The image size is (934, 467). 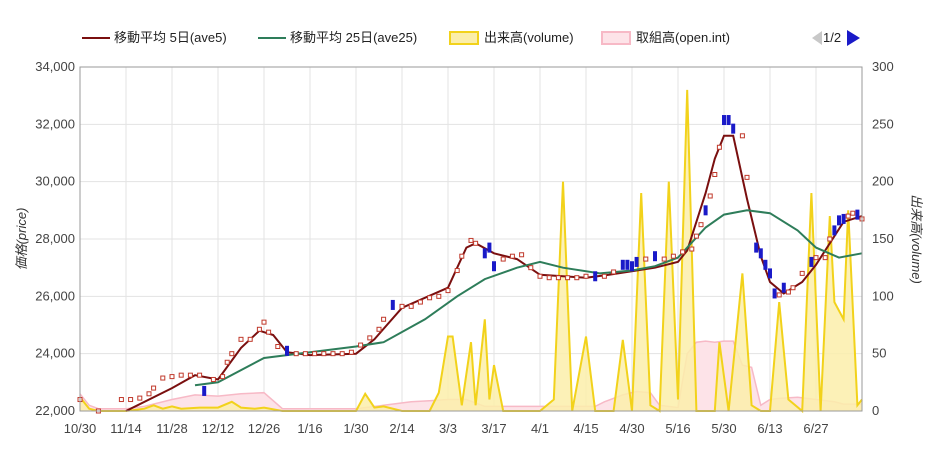 What do you see at coordinates (55, 410) in the screenshot?
I see `y-tick-label: 22,000` at bounding box center [55, 410].